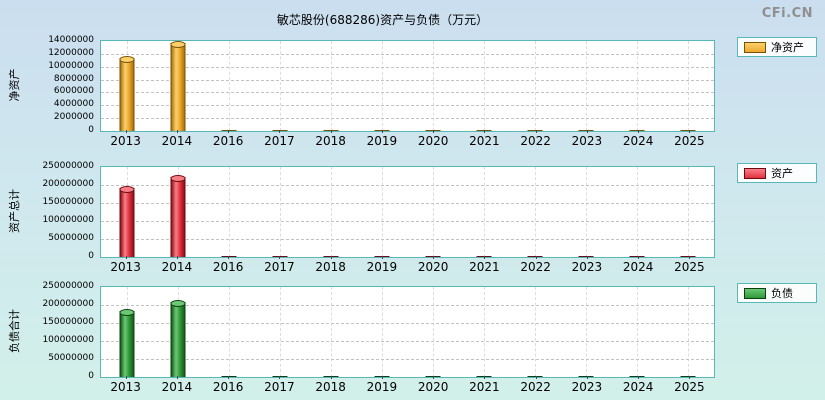 The height and width of the screenshot is (400, 825). What do you see at coordinates (782, 293) in the screenshot?
I see `legend-label: 负债` at bounding box center [782, 293].